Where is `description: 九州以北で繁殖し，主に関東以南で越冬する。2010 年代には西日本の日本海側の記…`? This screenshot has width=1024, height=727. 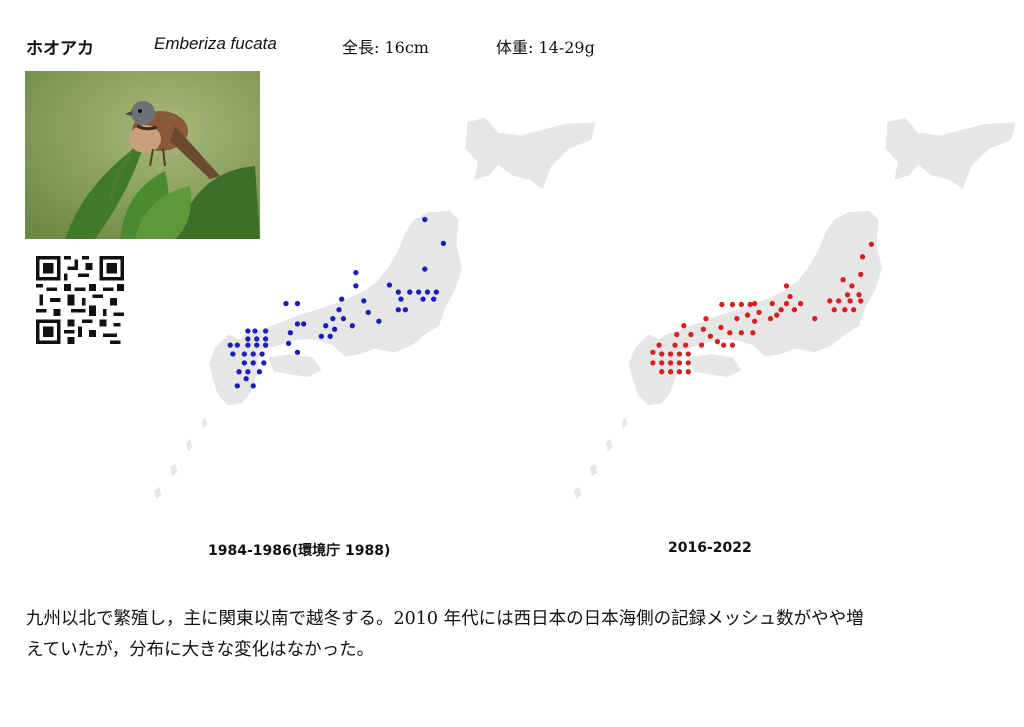 description: 九州以北で繁殖し，主に関東以南で越冬する。2010 年代には西日本の日本海側の記… is located at coordinates (516, 635).